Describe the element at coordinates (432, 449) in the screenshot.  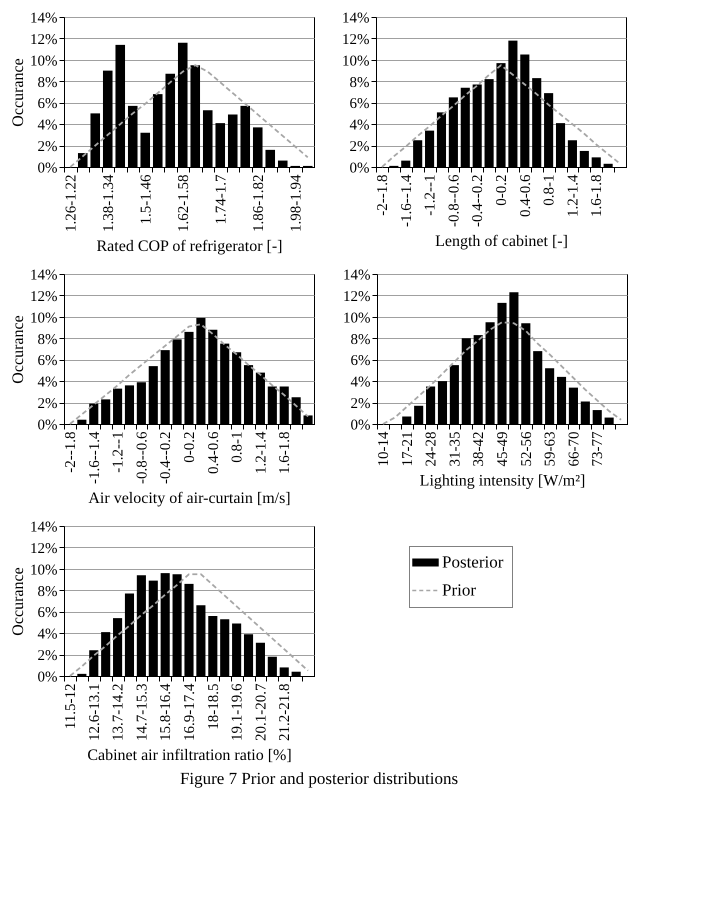
I see `x-tick-label: 24-28` at that location.